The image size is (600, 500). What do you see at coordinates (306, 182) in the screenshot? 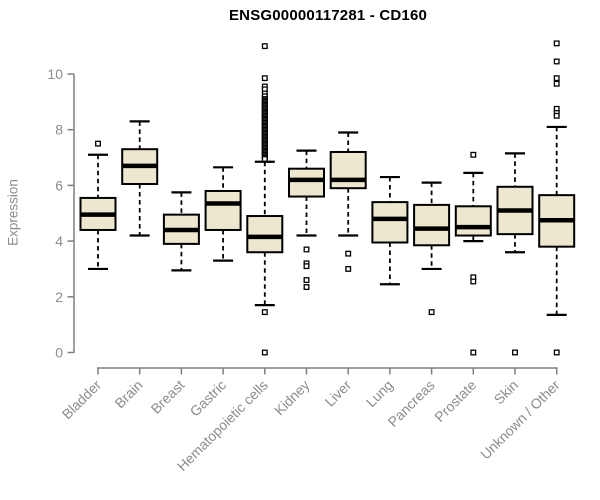
I see `box-kidney` at bounding box center [306, 182].